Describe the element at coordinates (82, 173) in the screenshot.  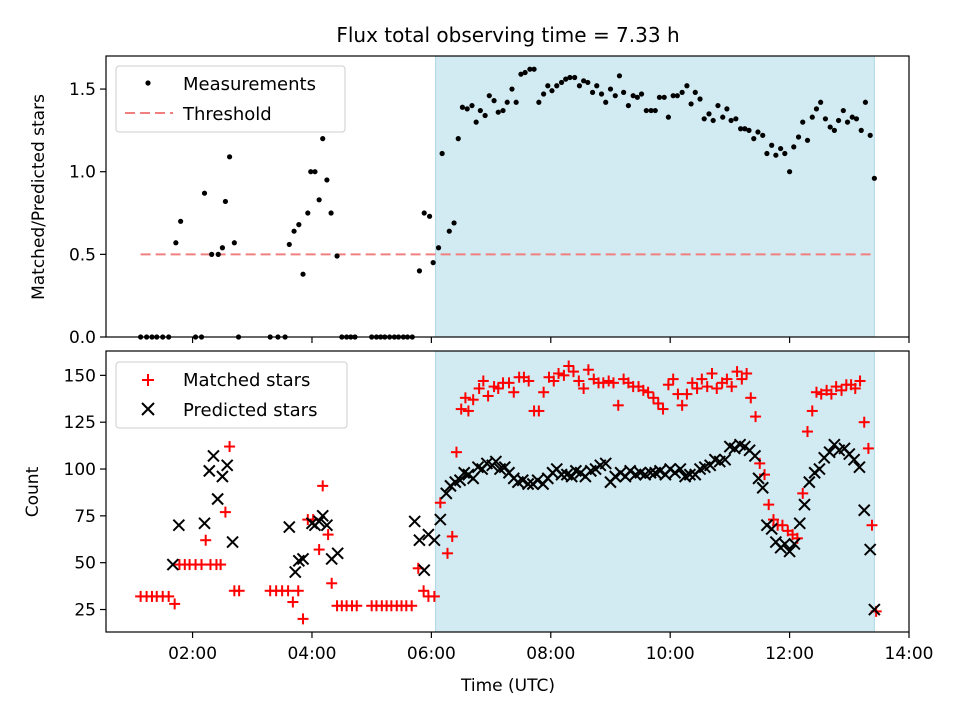
I see `y-tick-label: 1.0` at that location.